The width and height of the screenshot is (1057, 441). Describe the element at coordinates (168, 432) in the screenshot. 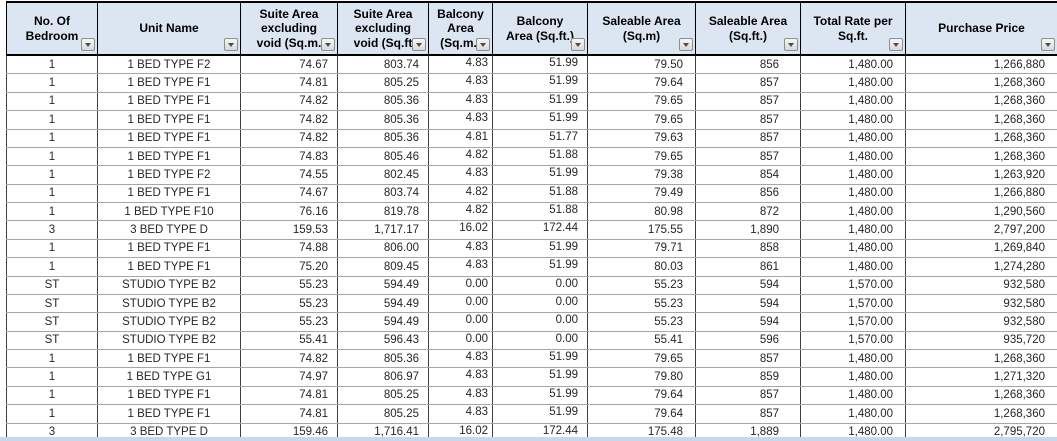

I see `cell-unit-name: 3 BED TYPE D` at that location.